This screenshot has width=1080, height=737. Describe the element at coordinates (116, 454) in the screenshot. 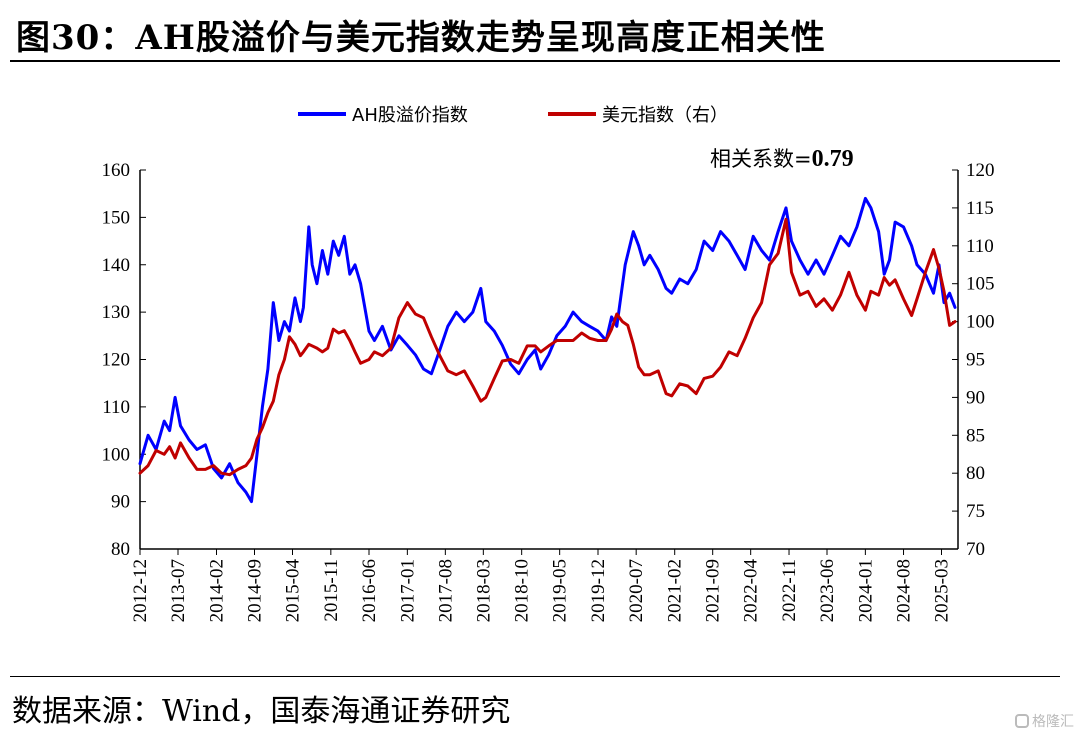

I see `left-tick-label: 100` at that location.